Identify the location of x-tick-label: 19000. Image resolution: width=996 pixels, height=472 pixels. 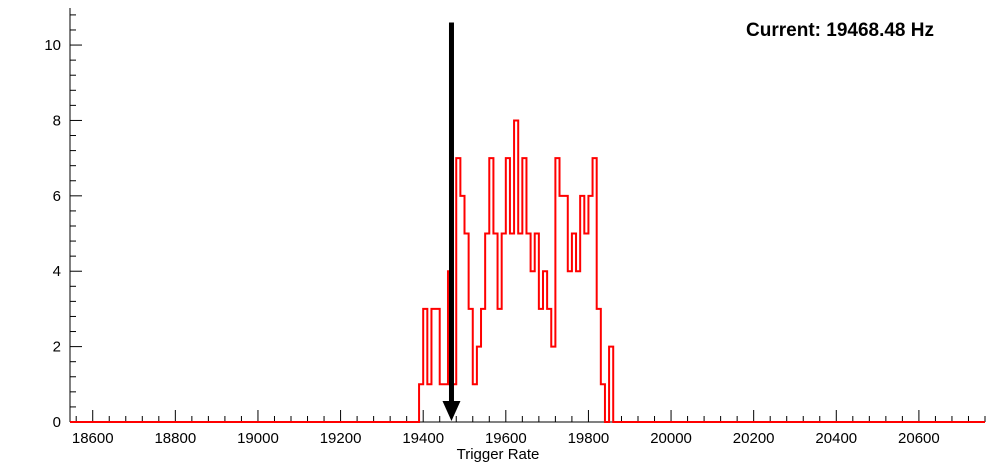
(258, 438).